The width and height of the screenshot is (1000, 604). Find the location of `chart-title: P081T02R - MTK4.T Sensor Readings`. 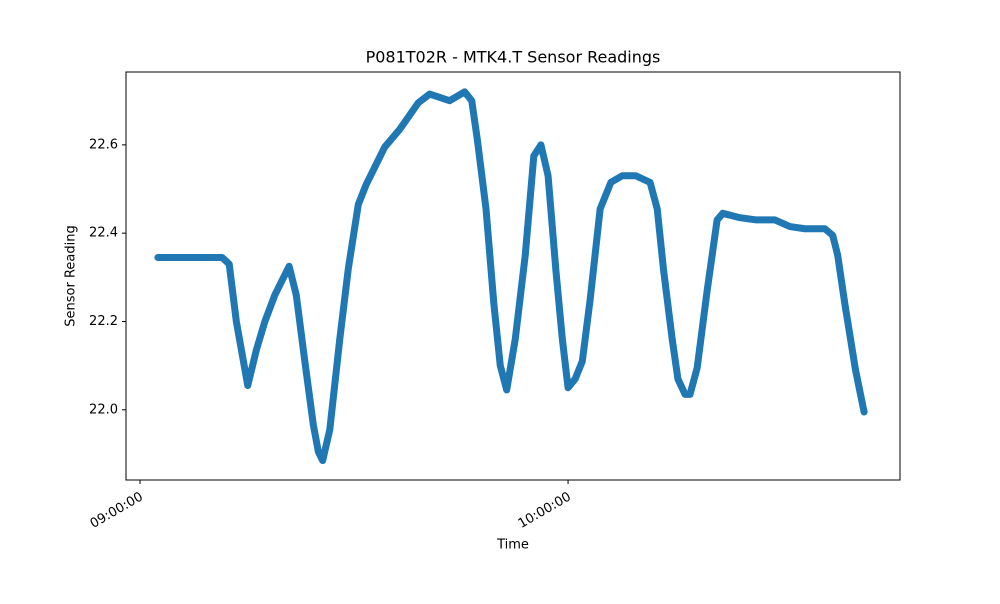

chart-title: P081T02R - MTK4.T Sensor Readings is located at coordinates (513, 57).